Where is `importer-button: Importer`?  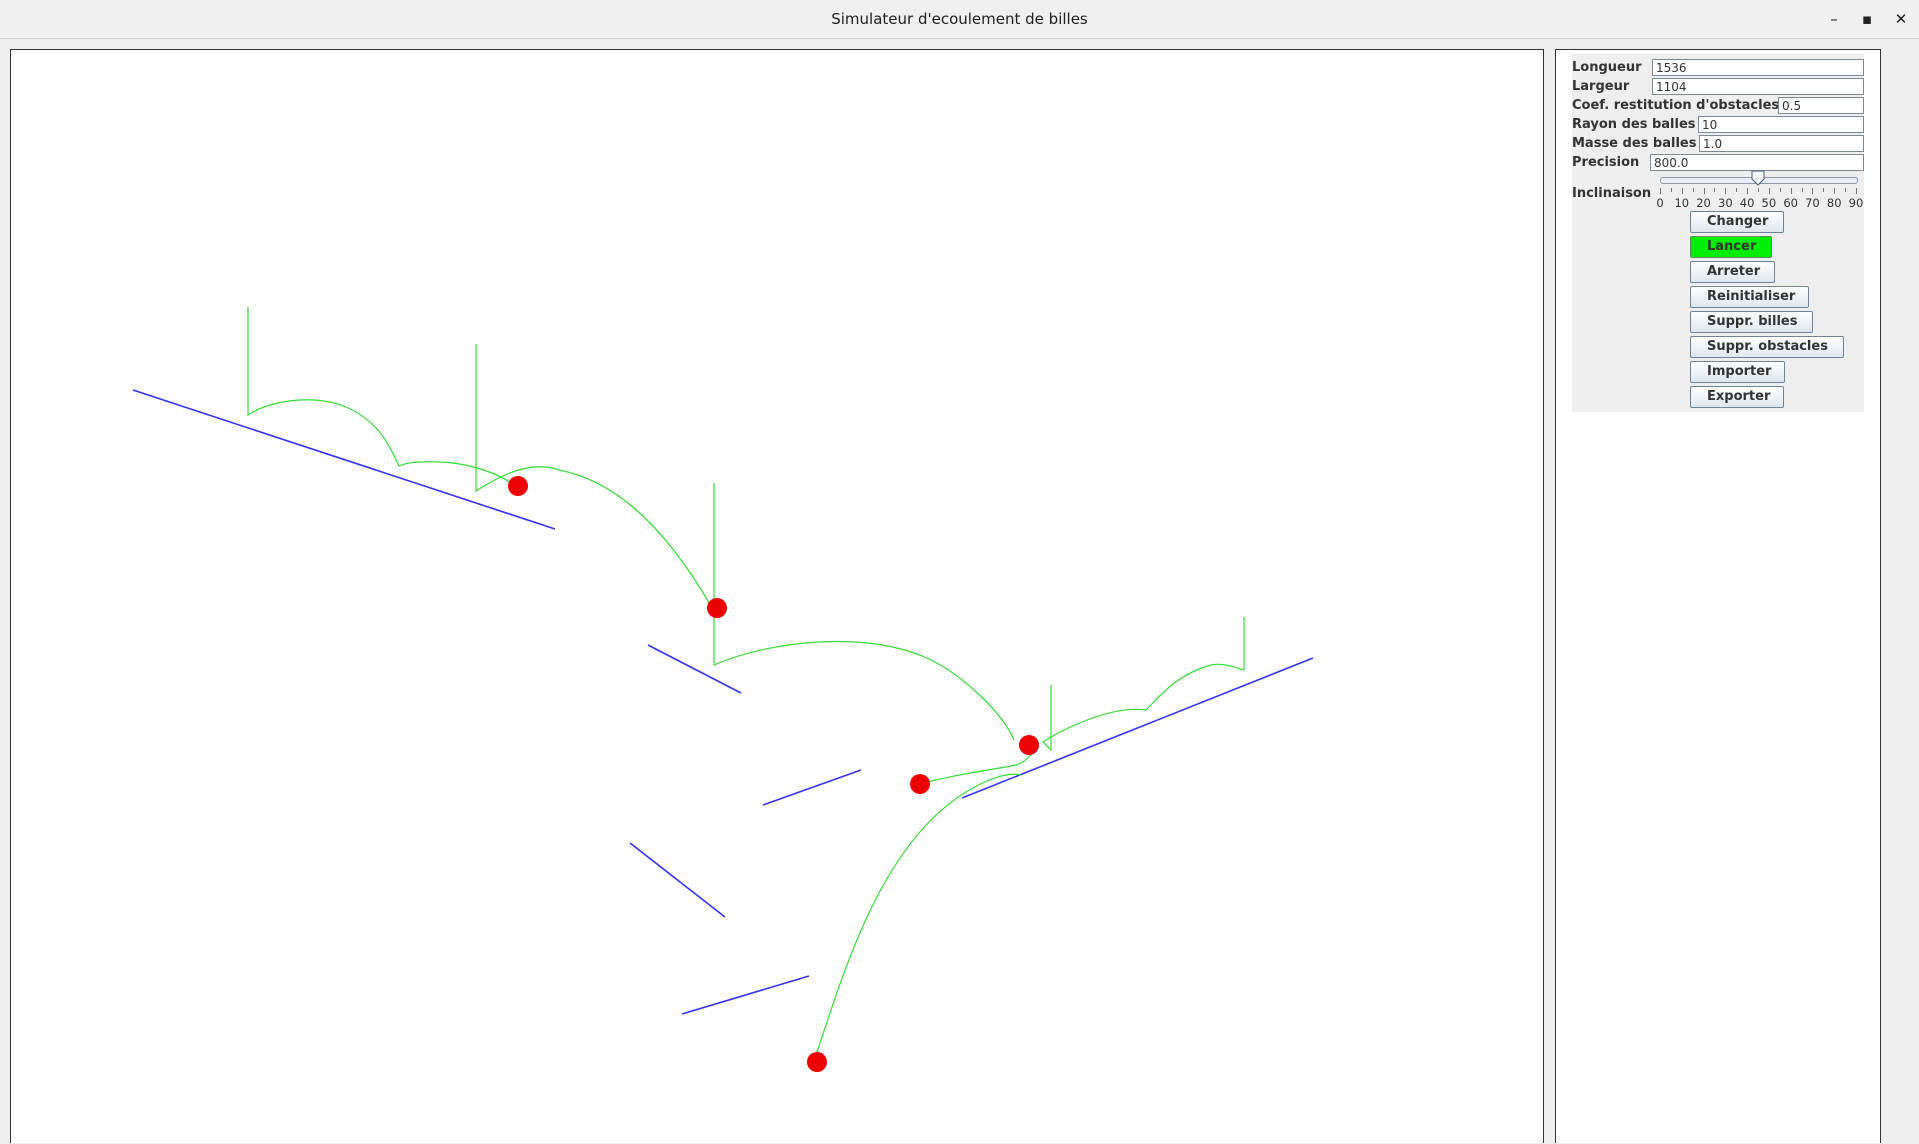 importer-button: Importer is located at coordinates (1737, 372).